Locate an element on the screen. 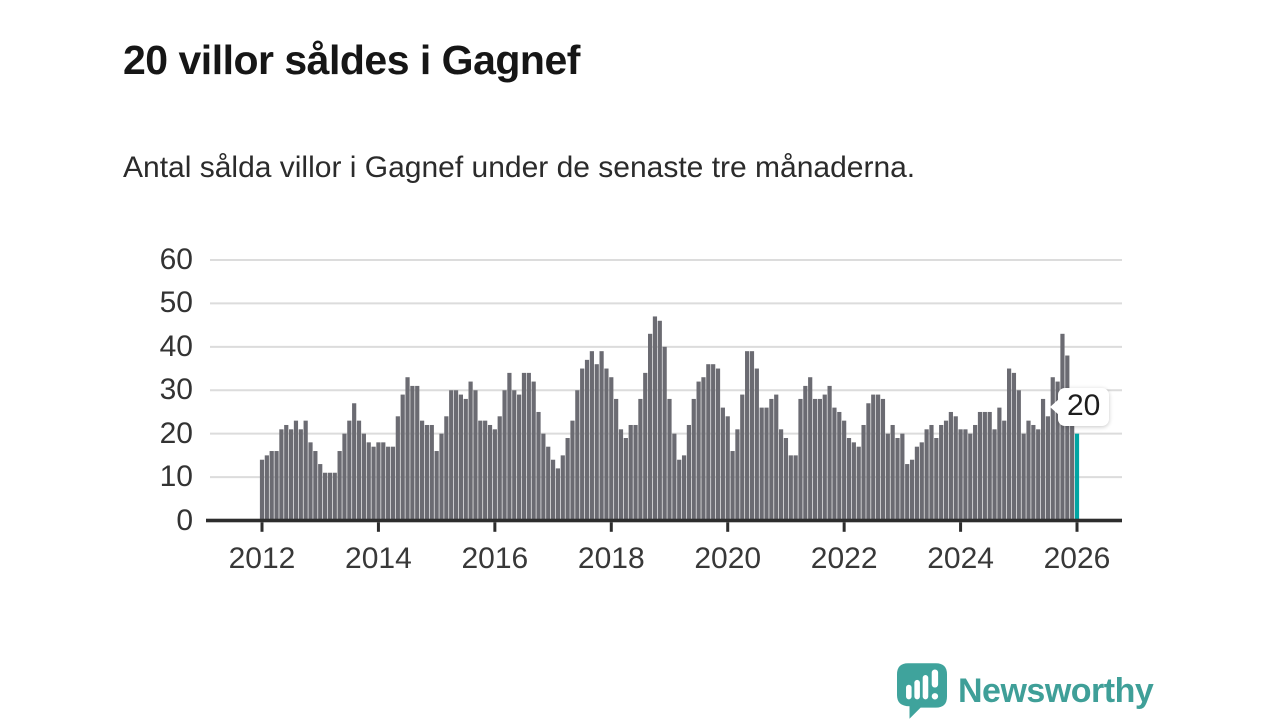 Image resolution: width=1280 pixels, height=720 pixels. y-axis-label: 40 is located at coordinates (176, 346).